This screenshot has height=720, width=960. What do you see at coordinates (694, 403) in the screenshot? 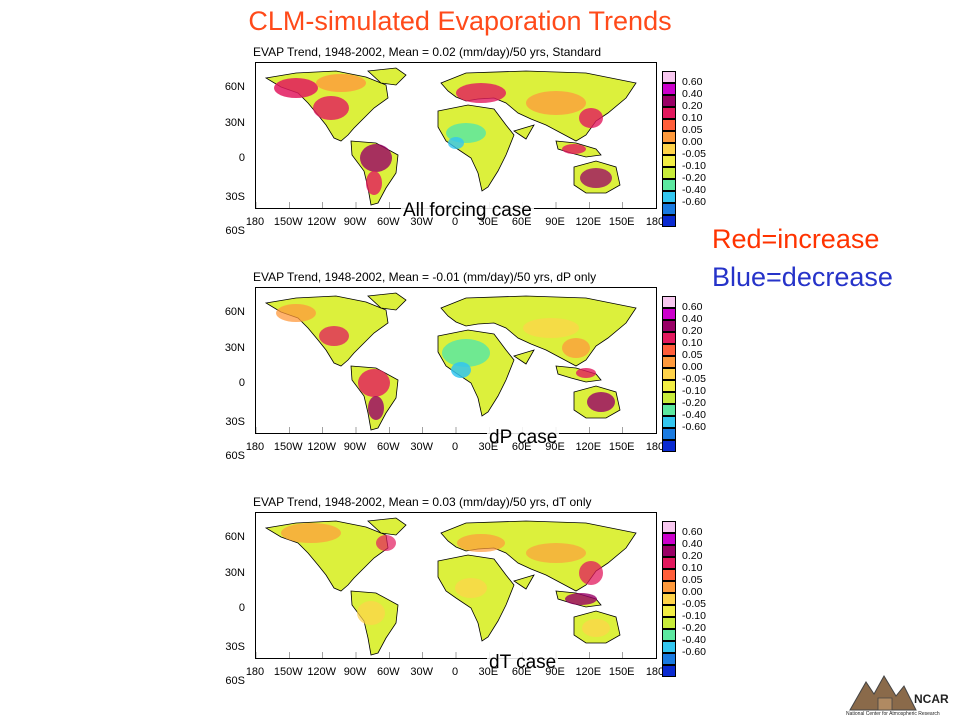
I see `colorbar-label: -0.20` at bounding box center [694, 403].